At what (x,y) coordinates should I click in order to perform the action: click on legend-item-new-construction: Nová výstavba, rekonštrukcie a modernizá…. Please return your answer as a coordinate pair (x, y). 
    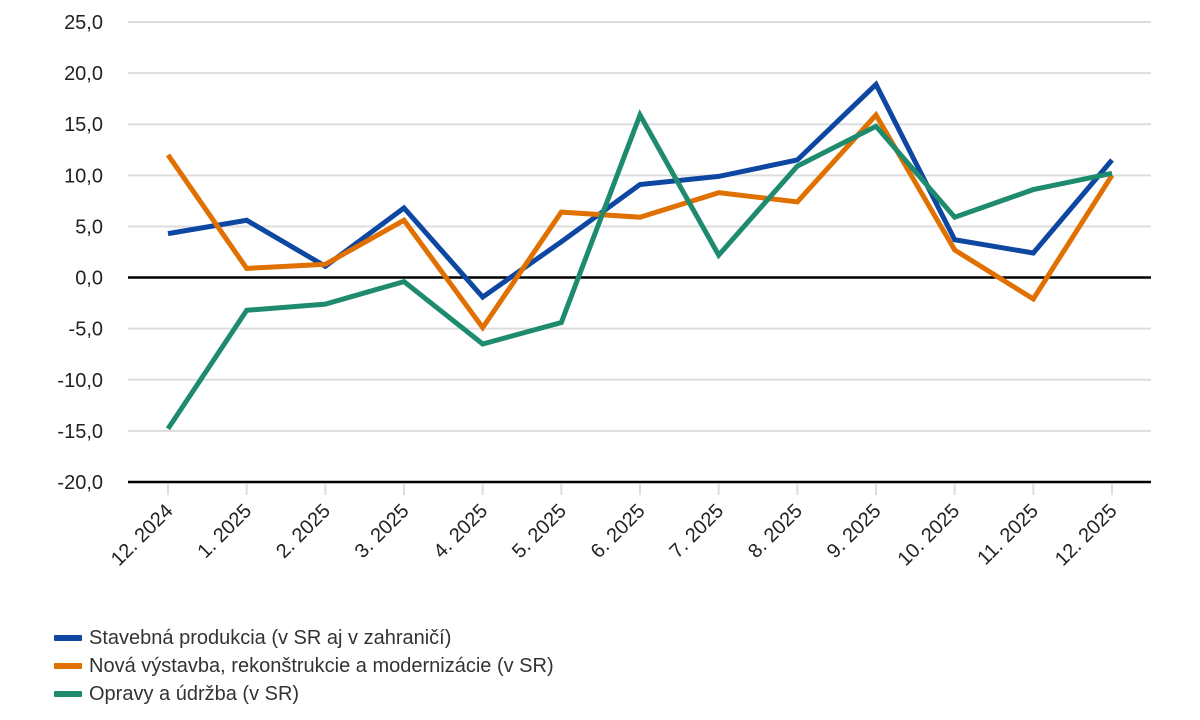
    Looking at the image, I should click on (304, 666).